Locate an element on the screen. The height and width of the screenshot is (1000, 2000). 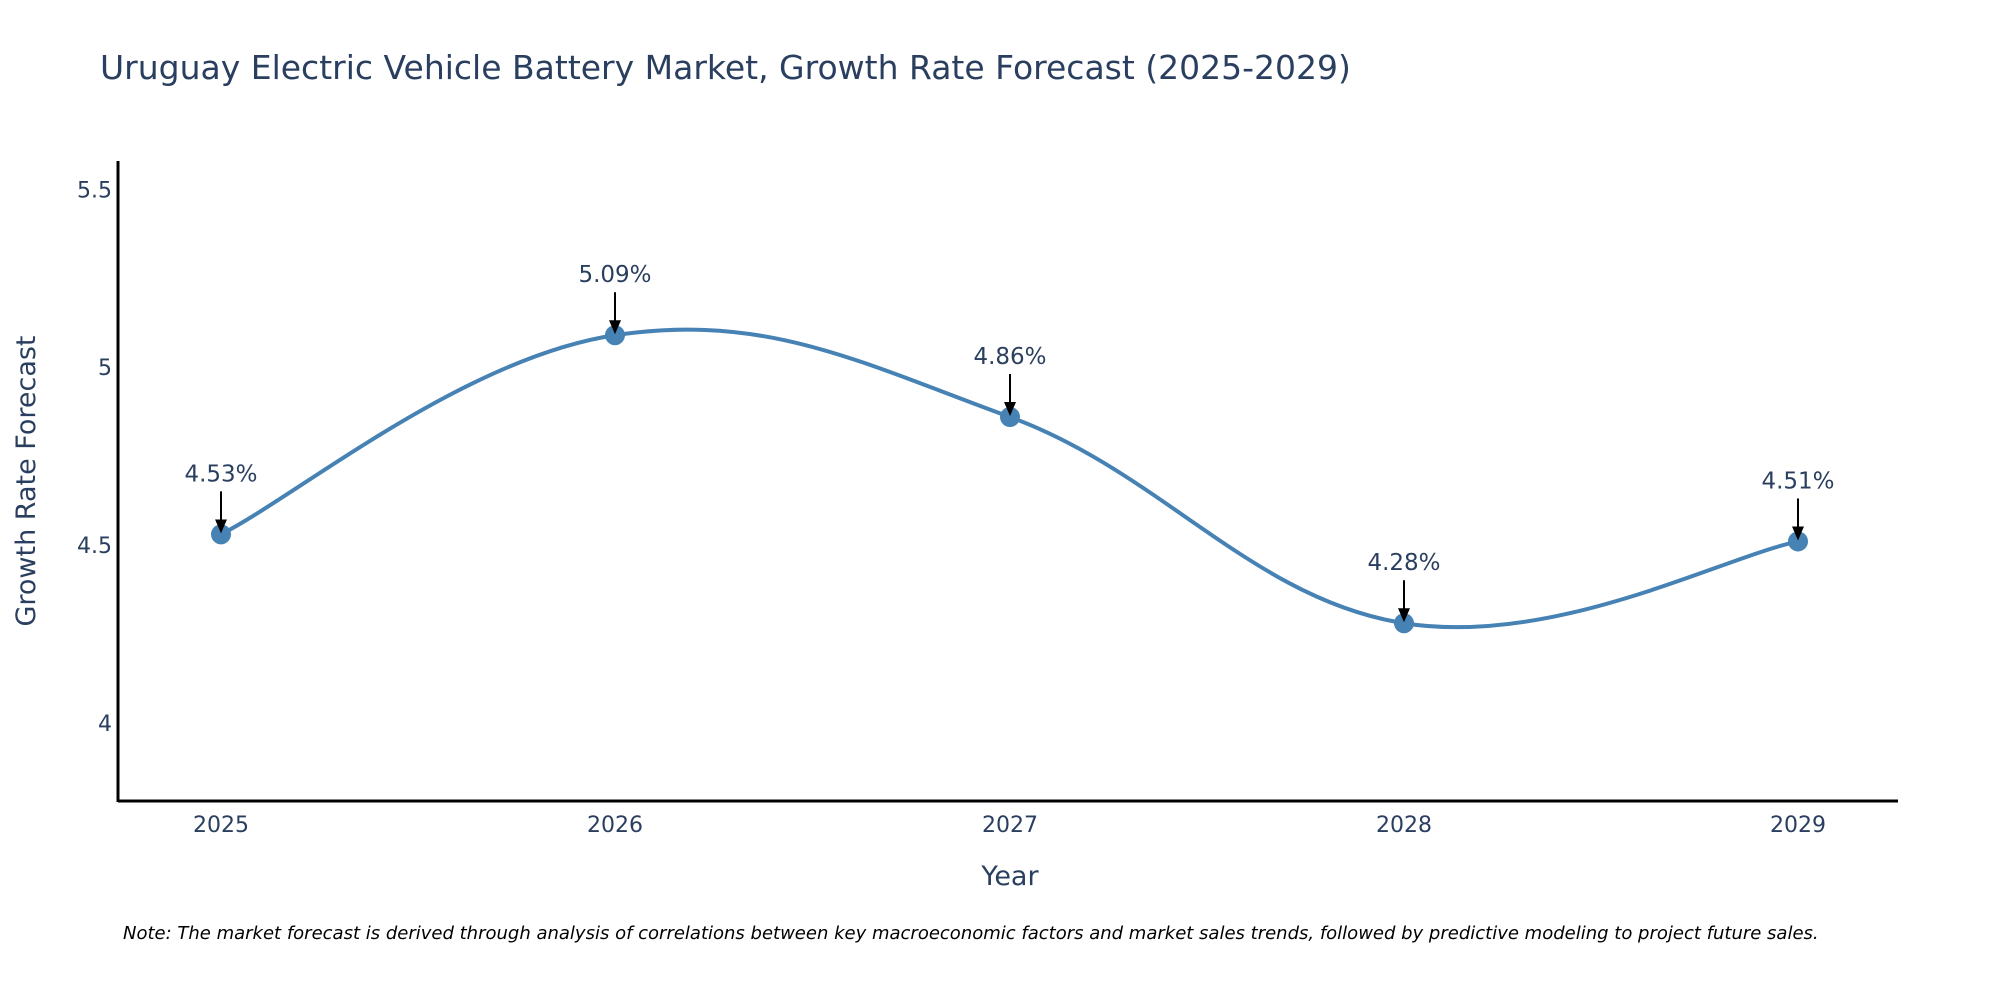
x-tick-label: 2029 is located at coordinates (1798, 825).